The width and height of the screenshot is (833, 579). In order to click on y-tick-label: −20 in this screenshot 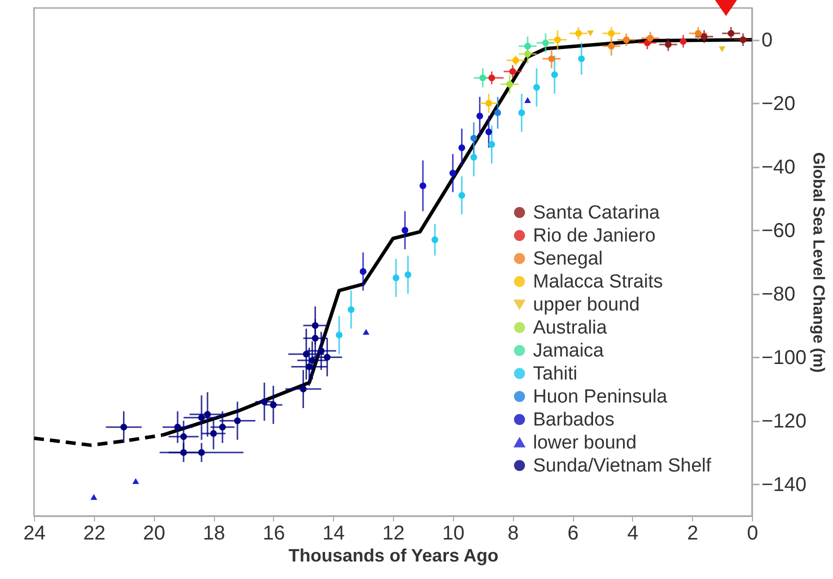, I will do `click(779, 103)`.